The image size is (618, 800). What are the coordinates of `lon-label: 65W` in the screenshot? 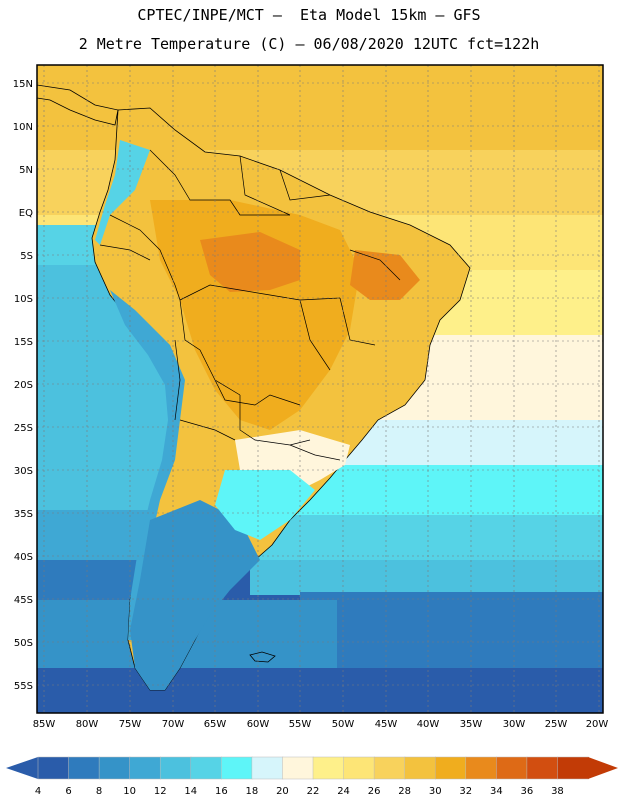 It's located at (215, 724).